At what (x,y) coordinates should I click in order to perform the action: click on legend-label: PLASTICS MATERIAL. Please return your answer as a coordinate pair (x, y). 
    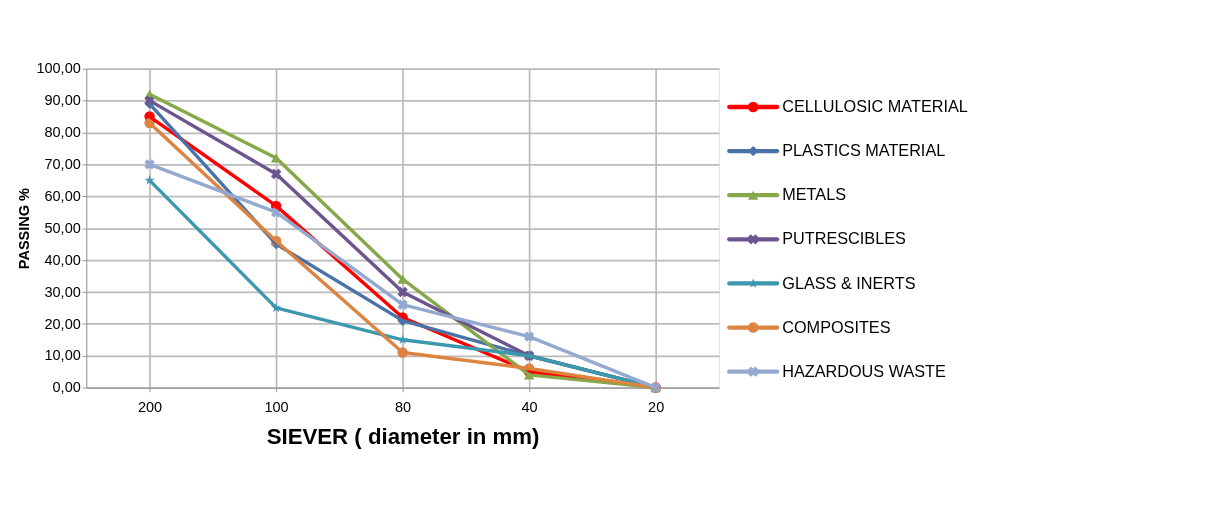
    Looking at the image, I should click on (864, 150).